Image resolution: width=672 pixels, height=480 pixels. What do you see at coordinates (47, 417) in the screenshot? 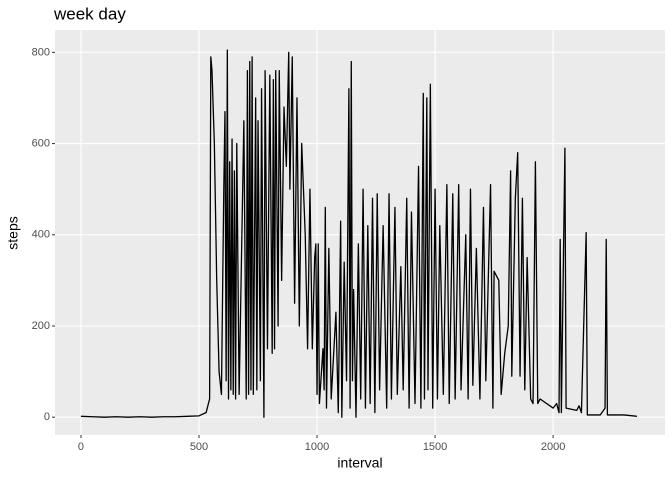
I see `y-tick-label: 0` at bounding box center [47, 417].